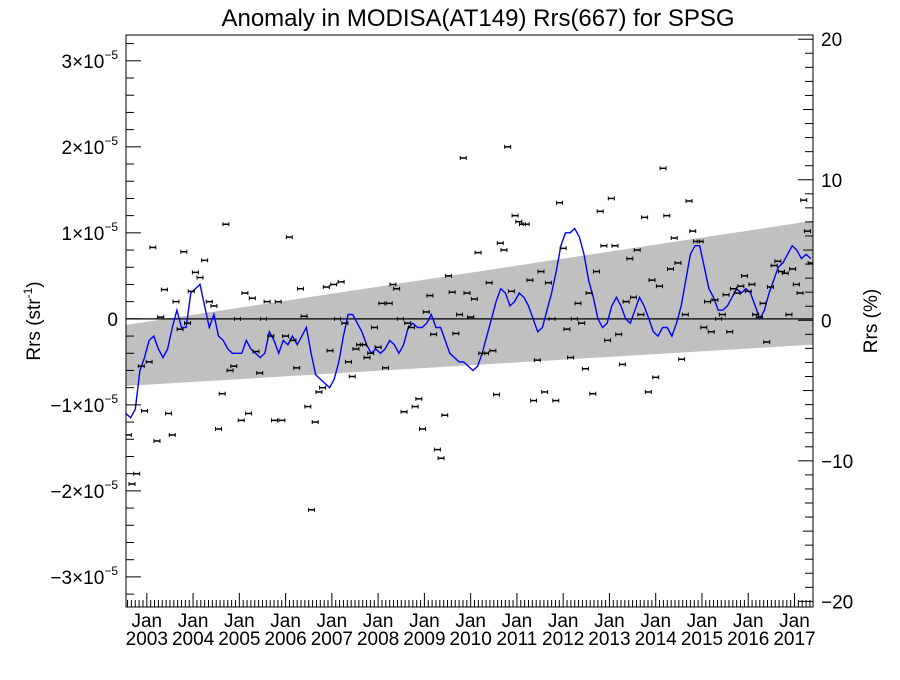  What do you see at coordinates (147, 639) in the screenshot?
I see `x-tick-year: 2003` at bounding box center [147, 639].